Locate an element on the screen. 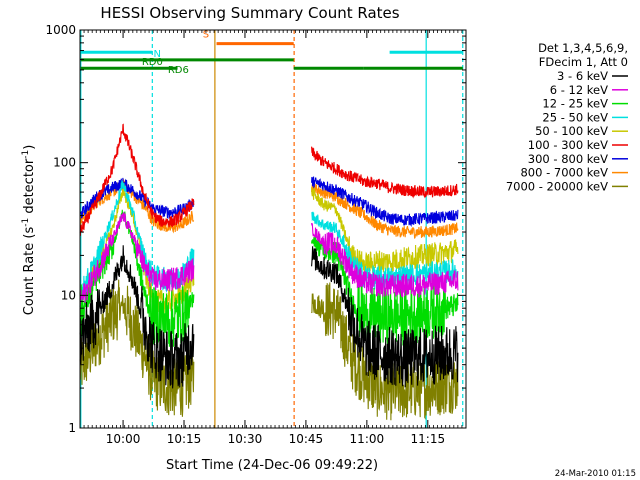  series-line-0-post is located at coordinates (385, 317).